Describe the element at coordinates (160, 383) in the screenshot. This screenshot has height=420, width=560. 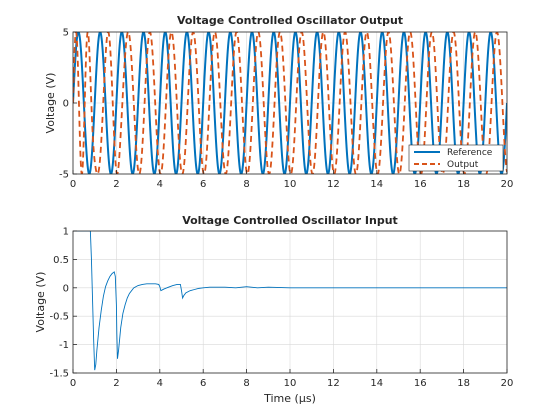
I see `input-plot-xtick-label: 4` at that location.